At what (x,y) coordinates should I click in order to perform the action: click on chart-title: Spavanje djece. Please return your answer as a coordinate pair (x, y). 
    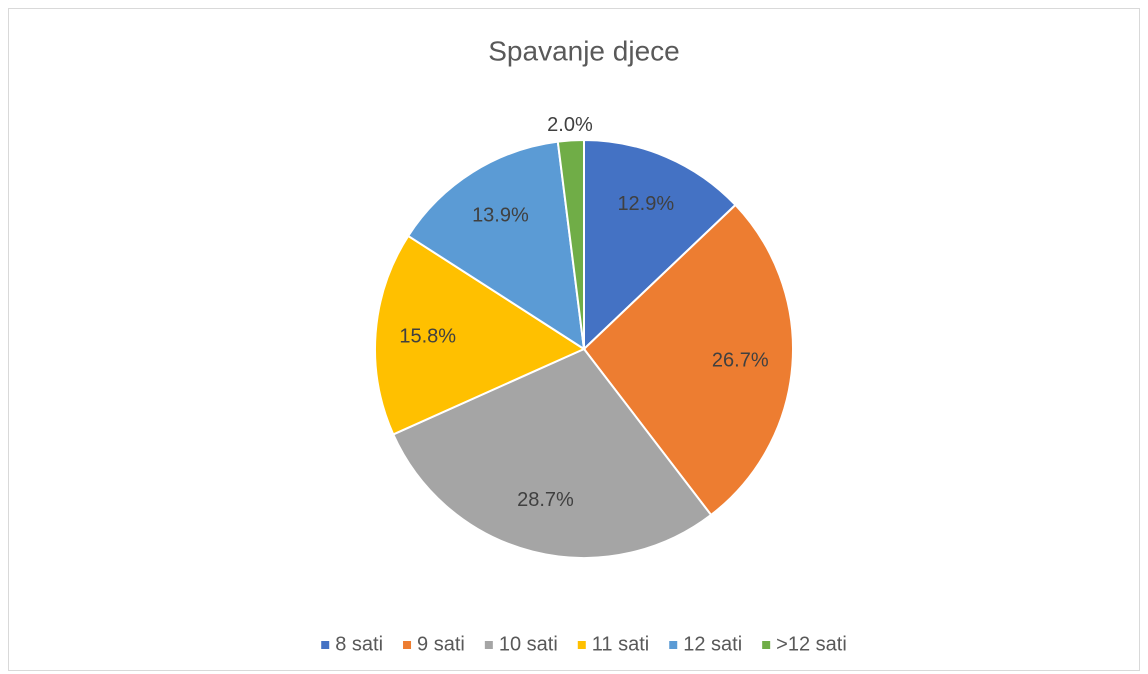
    Looking at the image, I should click on (583, 50).